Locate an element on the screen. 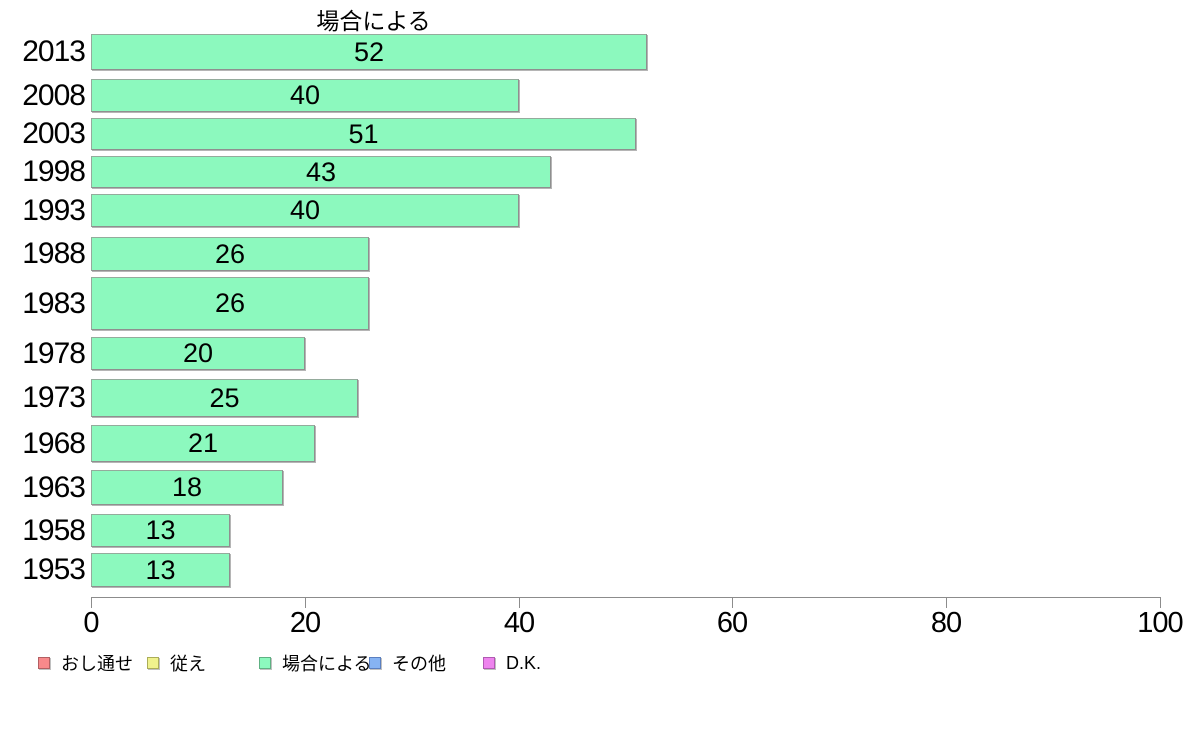 Image resolution: width=1188 pixels, height=736 pixels. bar: 52 is located at coordinates (369, 52).